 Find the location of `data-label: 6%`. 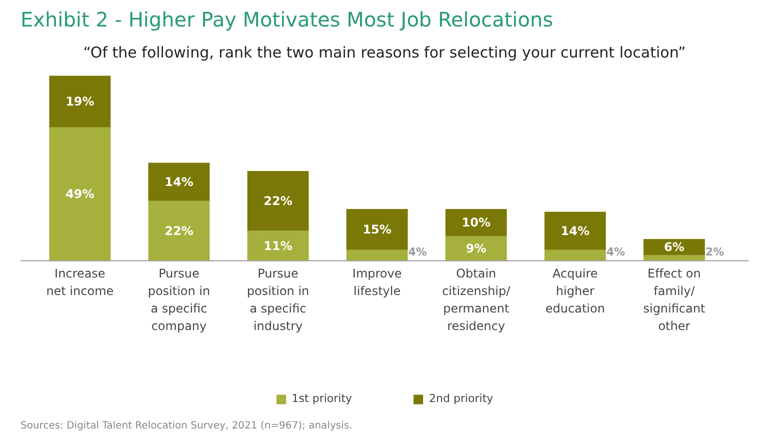

data-label: 6% is located at coordinates (674, 247).